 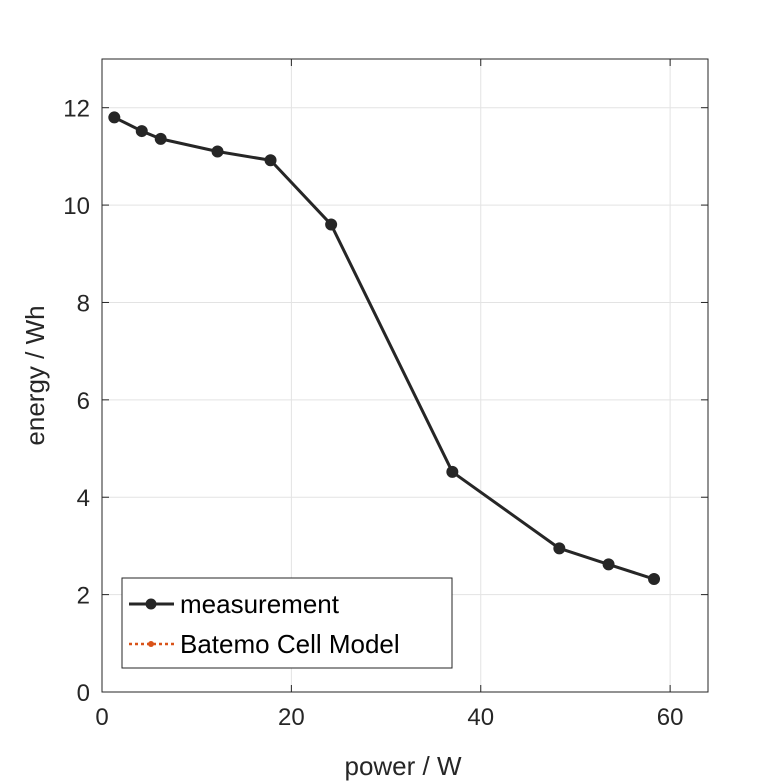 What do you see at coordinates (35, 375) in the screenshot?
I see `y-axis-label: energy / Wh` at bounding box center [35, 375].